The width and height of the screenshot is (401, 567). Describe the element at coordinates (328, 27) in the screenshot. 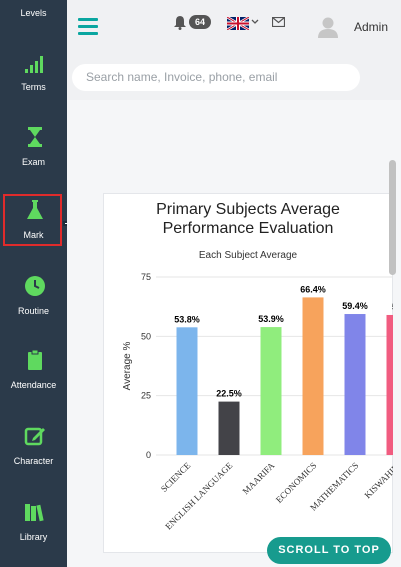

I see `user-avatar-icon` at that location.